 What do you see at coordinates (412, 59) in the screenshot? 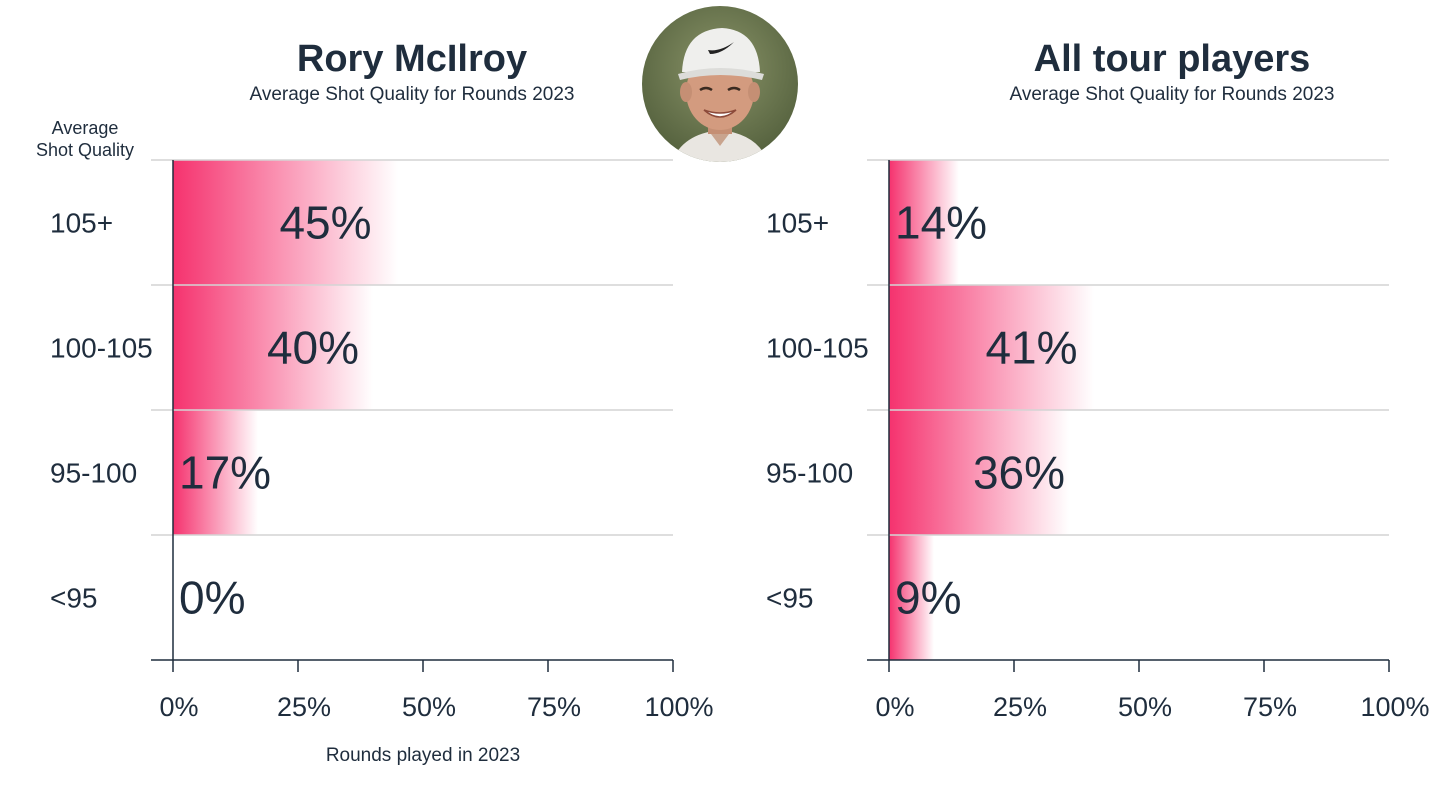
I see `chart-title: Rory McIlroy` at bounding box center [412, 59].